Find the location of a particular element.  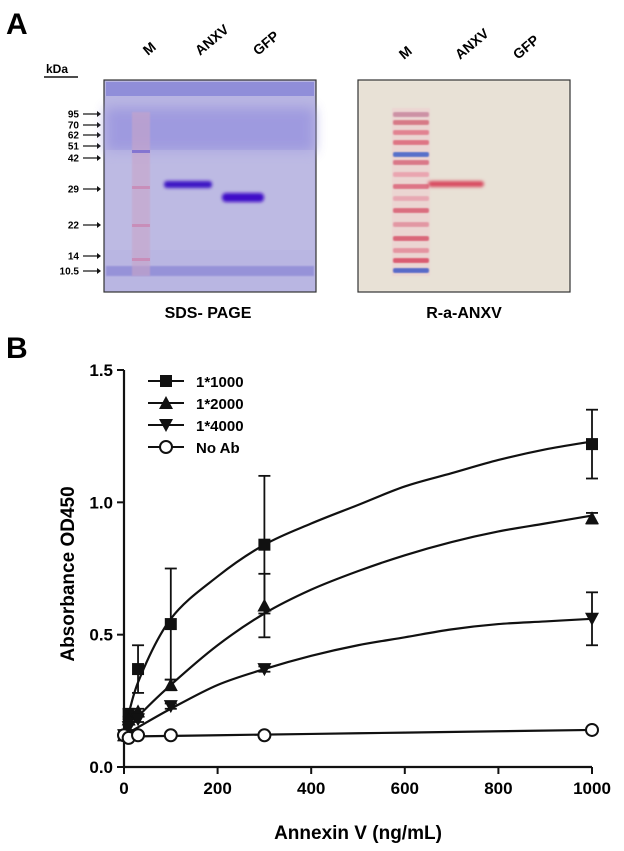

x-tick-label: 200 is located at coordinates (217, 788).